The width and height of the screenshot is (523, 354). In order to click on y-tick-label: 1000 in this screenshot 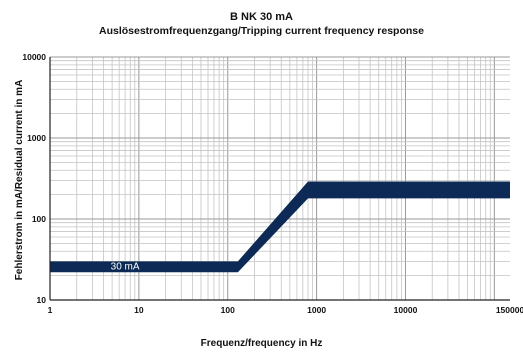, I will do `click(36, 138)`.